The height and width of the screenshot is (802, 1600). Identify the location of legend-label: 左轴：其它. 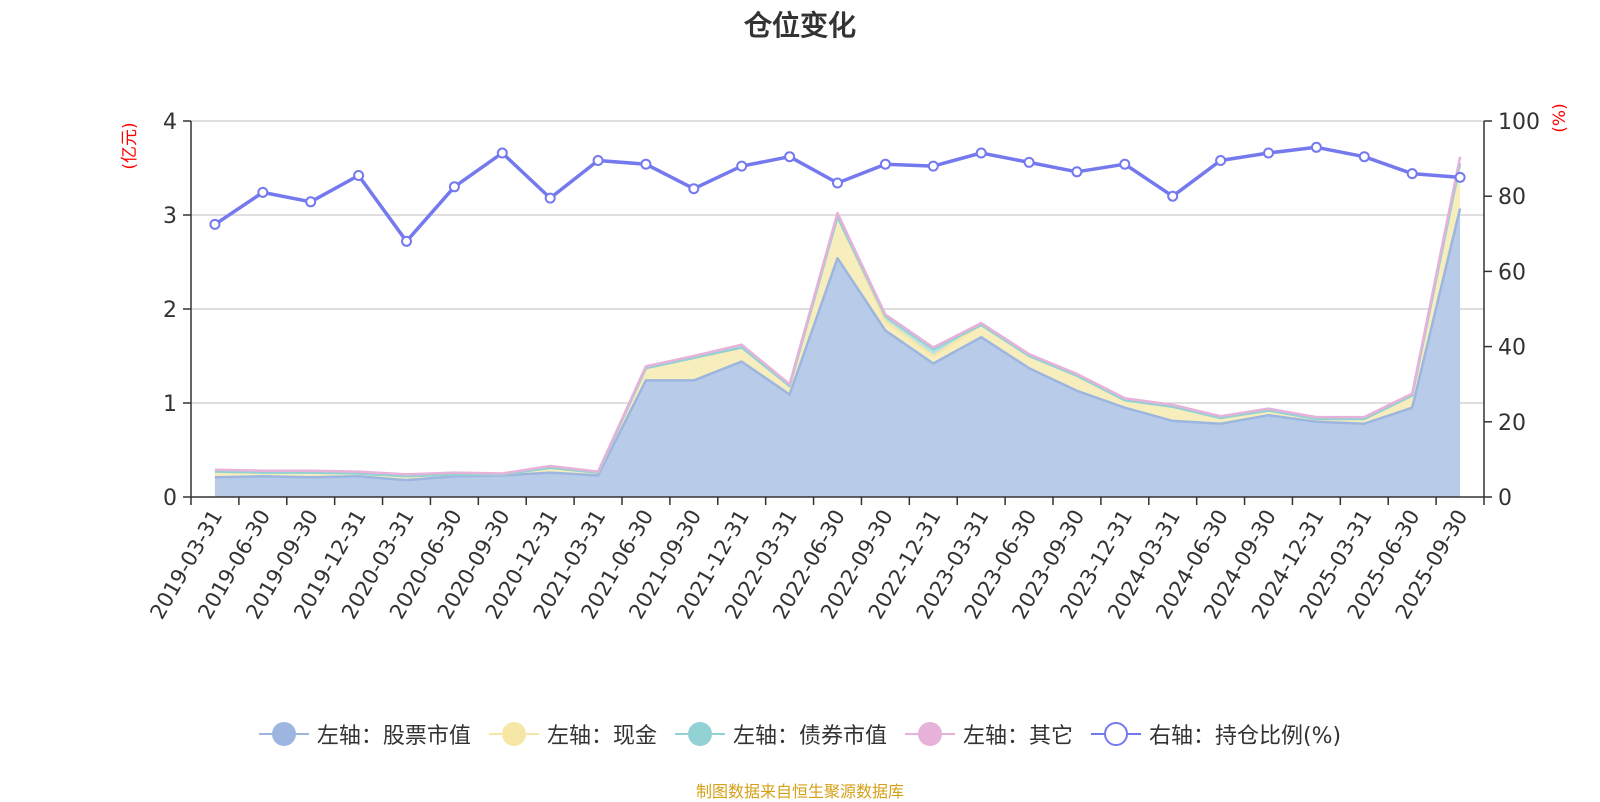
(1017, 736).